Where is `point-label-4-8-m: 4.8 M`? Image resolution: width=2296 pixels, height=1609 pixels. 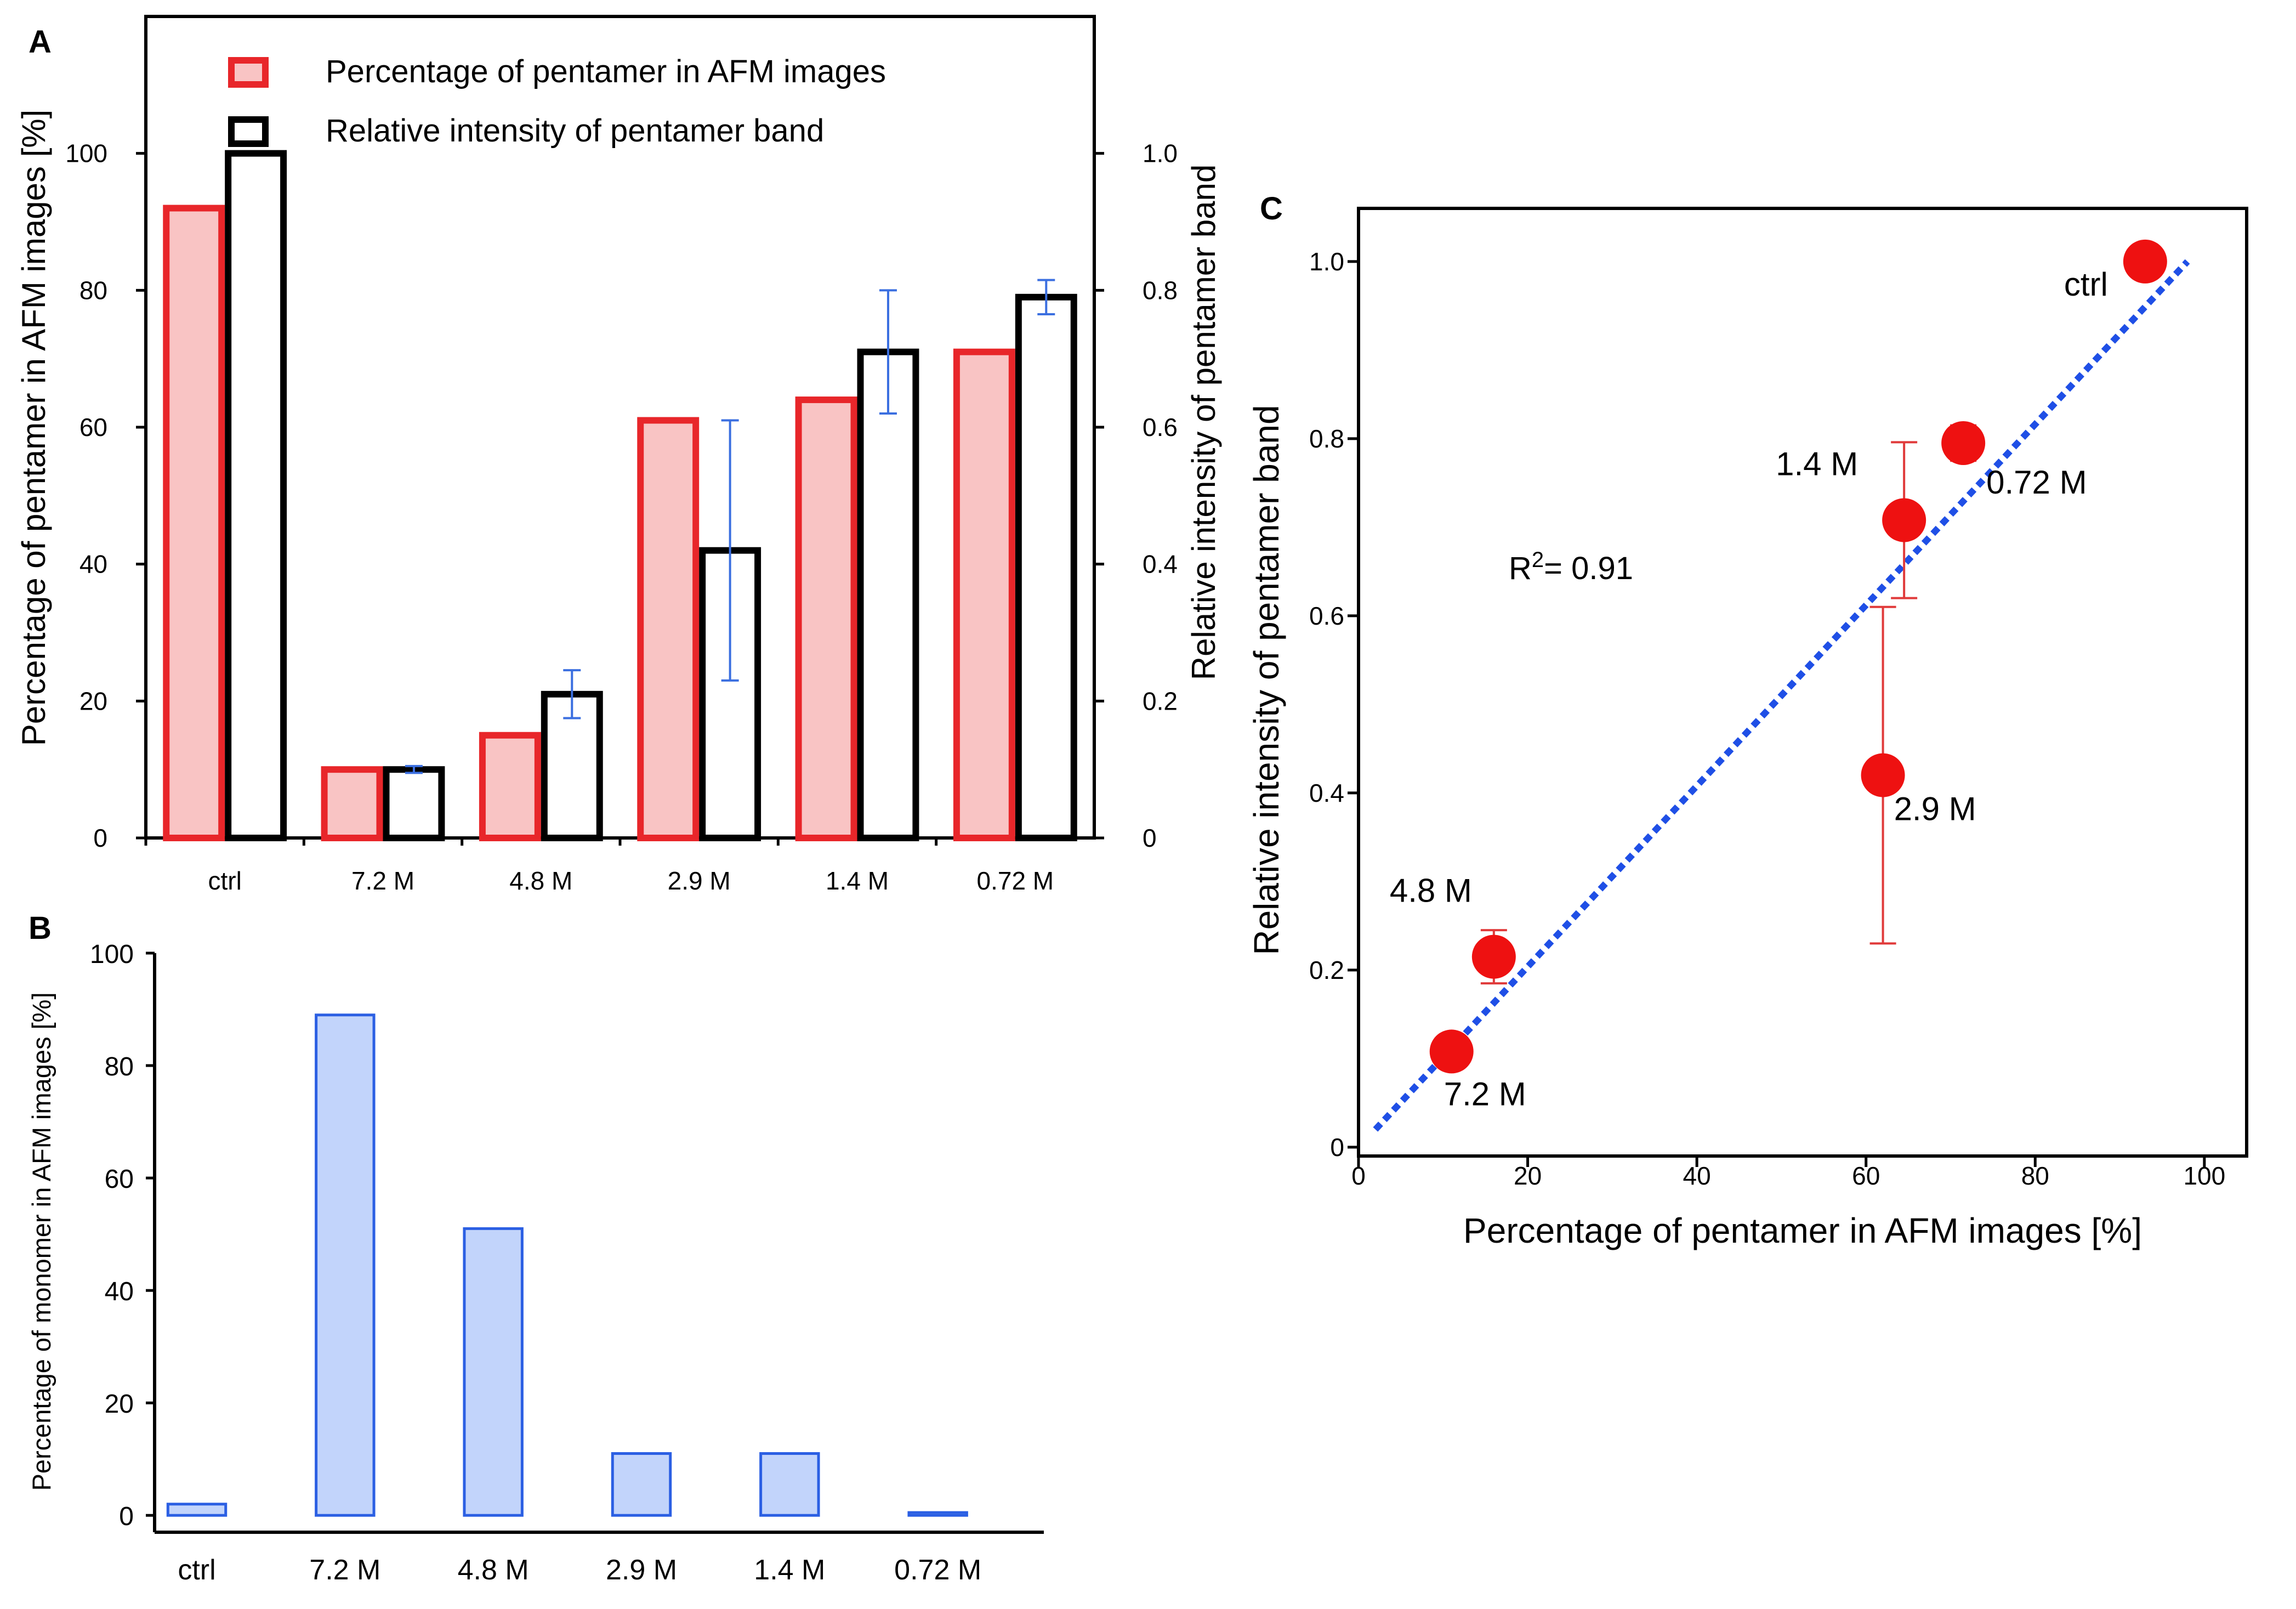 point-label-4-8-m: 4.8 M is located at coordinates (1431, 891).